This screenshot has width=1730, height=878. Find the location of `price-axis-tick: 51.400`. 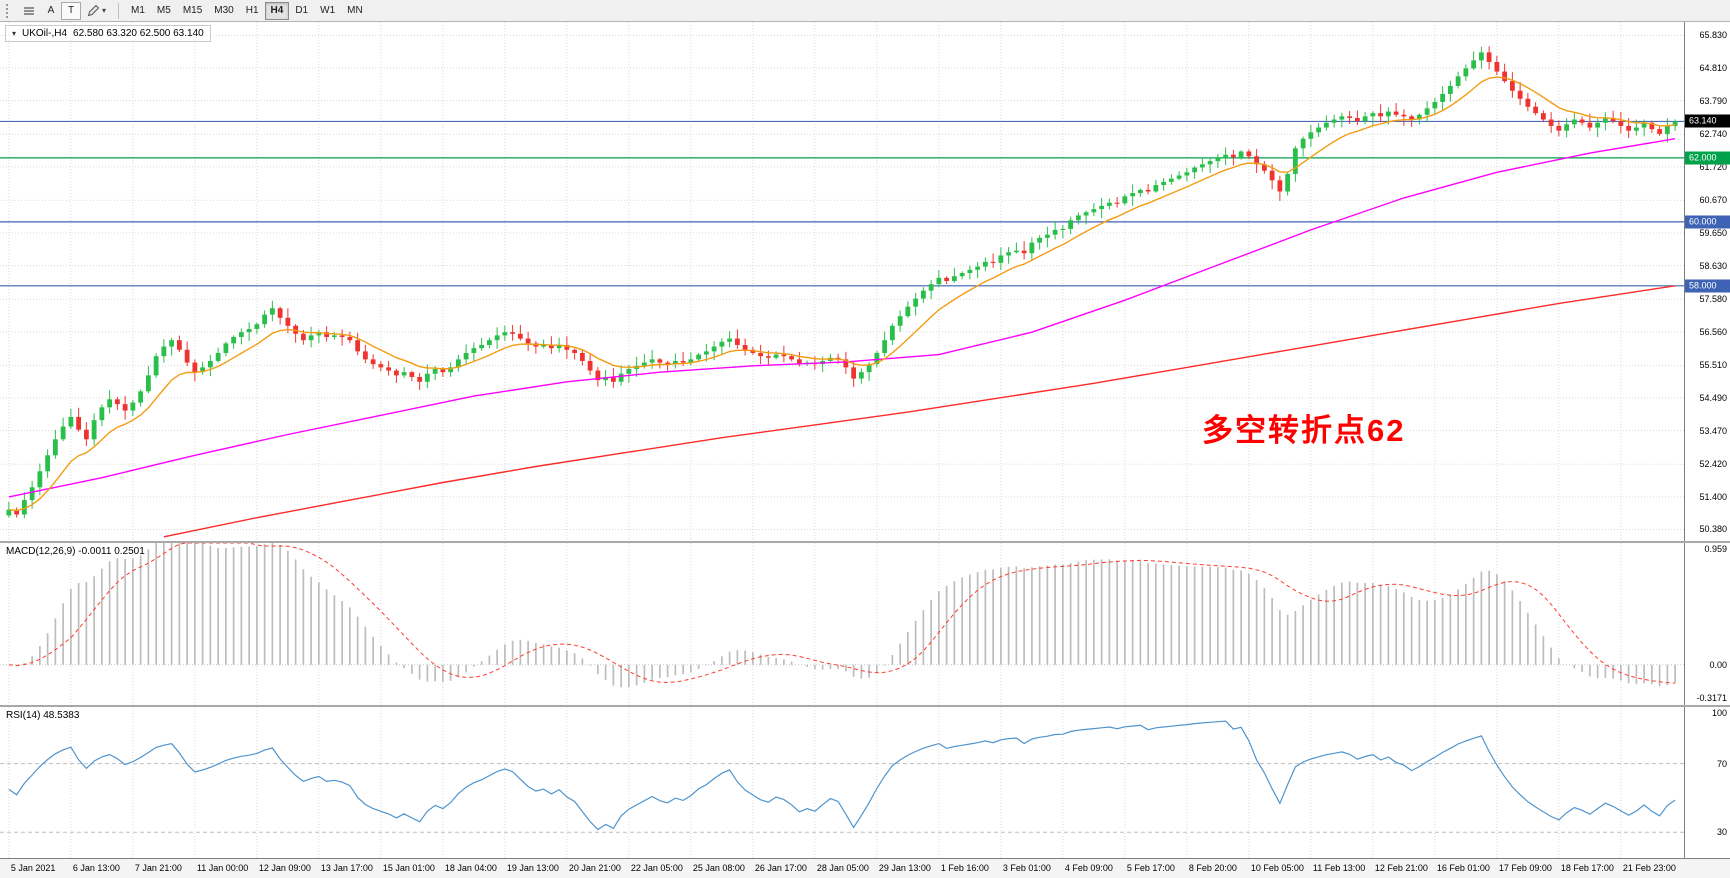

price-axis-tick: 51.400 is located at coordinates (1713, 496).